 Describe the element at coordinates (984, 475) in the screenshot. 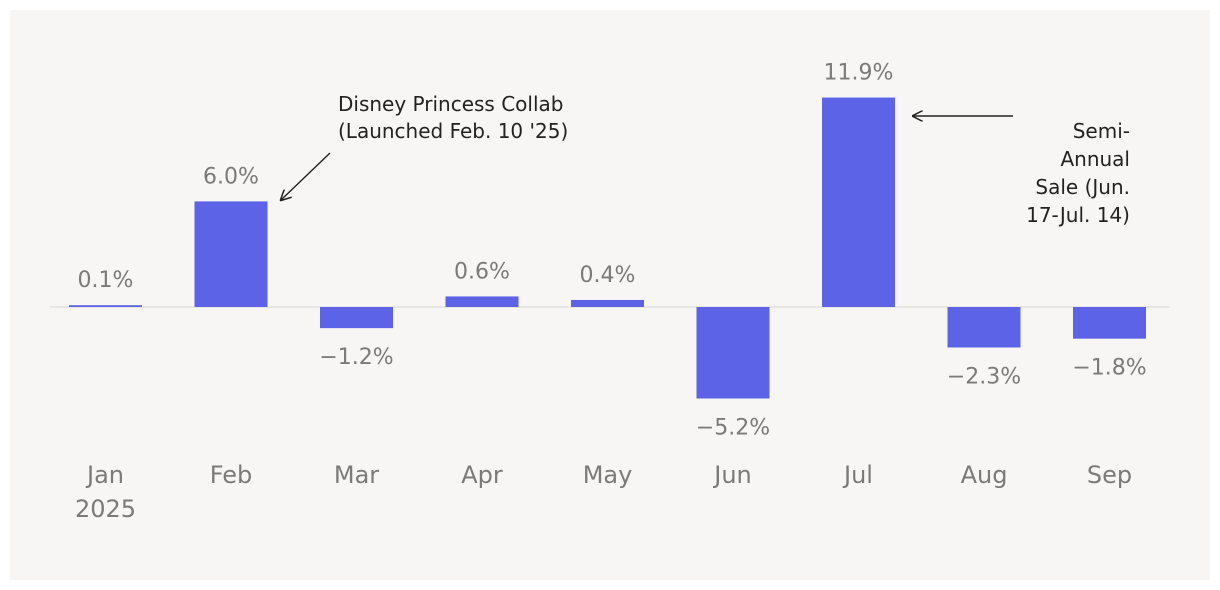

I see `x-tick-label-aug: Aug` at that location.